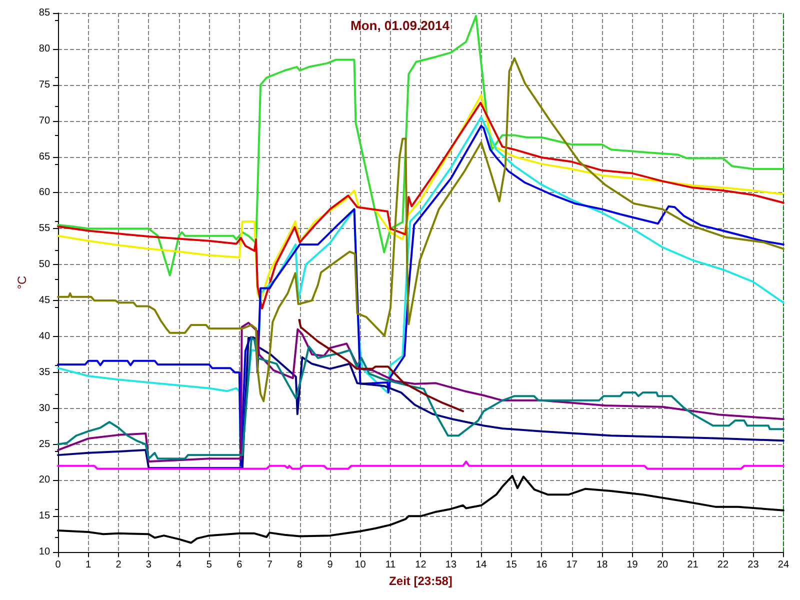 The image size is (800, 600). What do you see at coordinates (179, 565) in the screenshot?
I see `x-tick-label: 4` at bounding box center [179, 565].